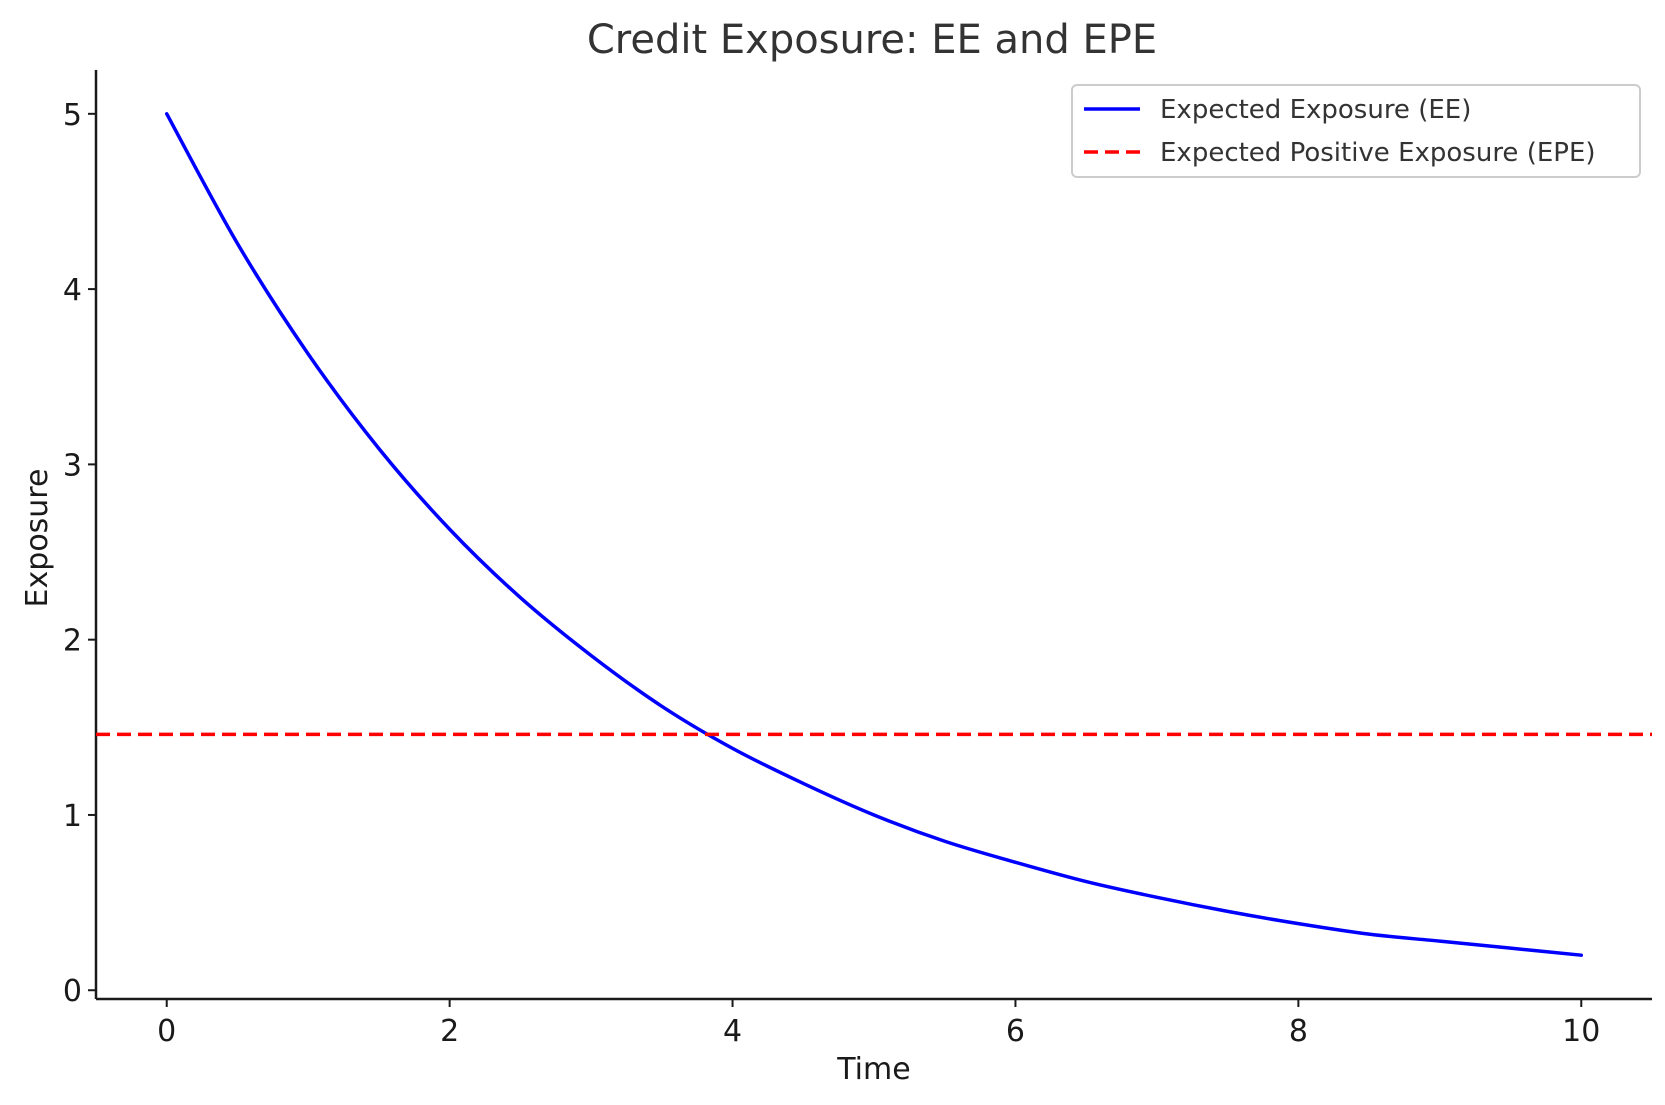  I want to click on x-axis-label: Time, so click(873, 1069).